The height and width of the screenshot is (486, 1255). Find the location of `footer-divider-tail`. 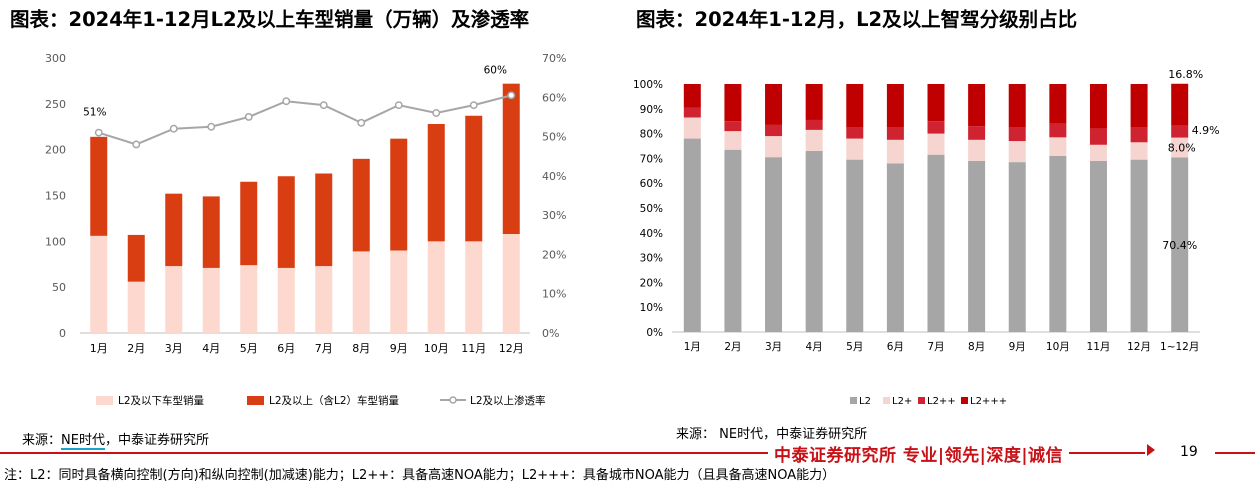

footer-divider-tail is located at coordinates (1235, 453).